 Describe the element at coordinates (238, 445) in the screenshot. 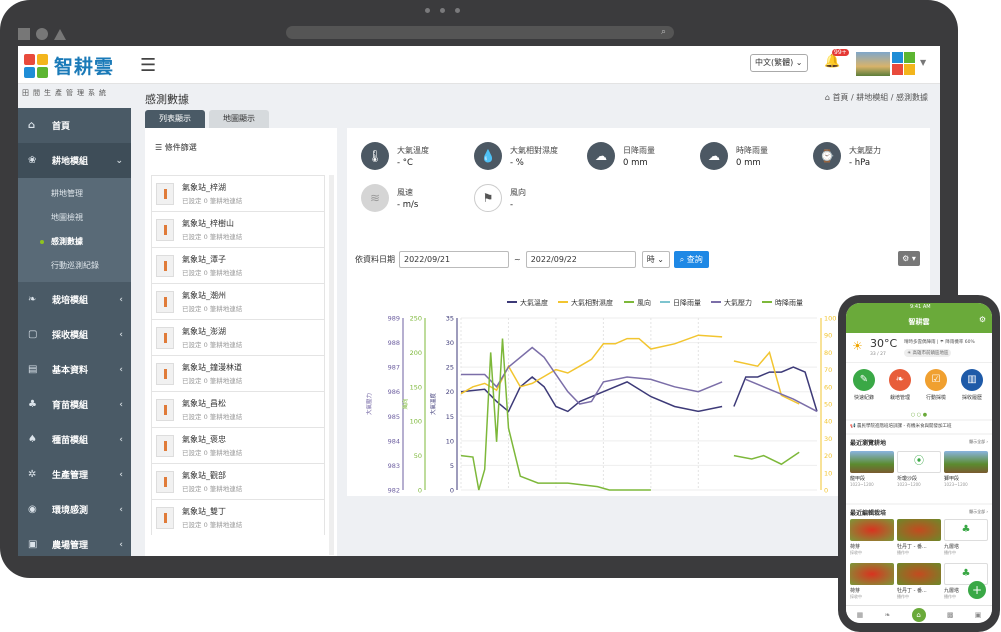

I see `list-item: 氣象站_褒忠 已設定 0 筆耕地連結` at that location.